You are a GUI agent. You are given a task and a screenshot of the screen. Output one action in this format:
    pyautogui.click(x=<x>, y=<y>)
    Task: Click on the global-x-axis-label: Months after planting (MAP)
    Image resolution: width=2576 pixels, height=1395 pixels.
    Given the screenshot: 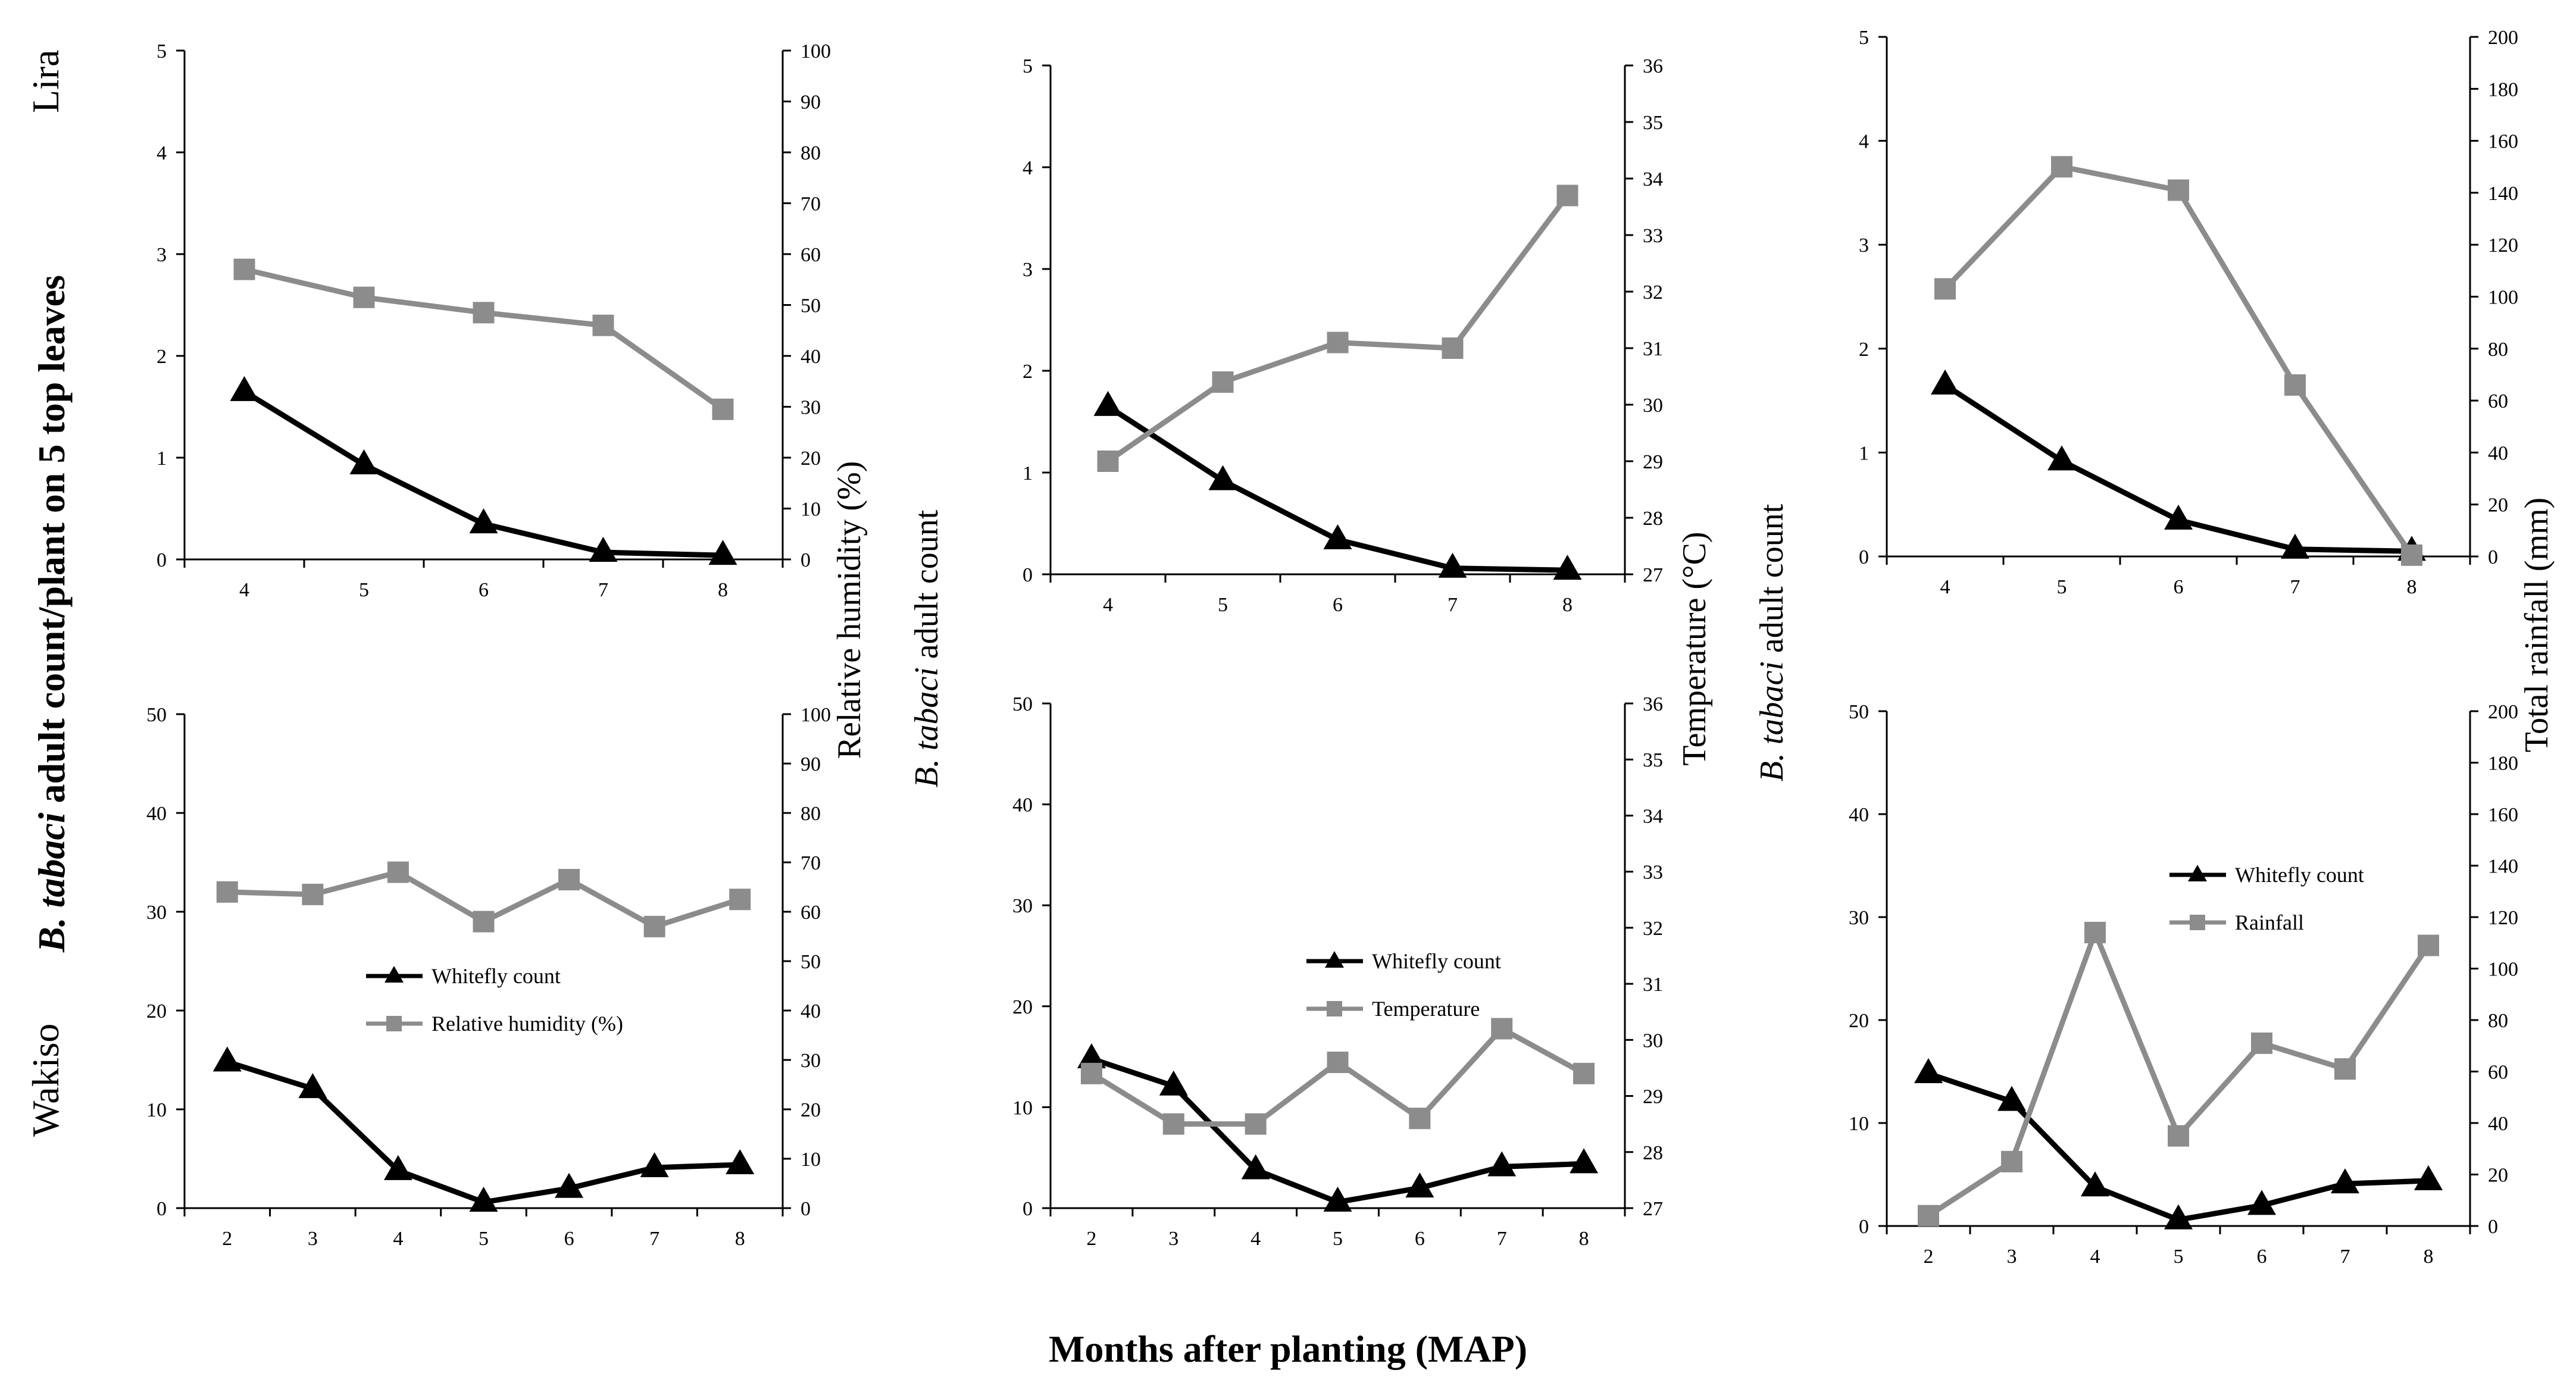 What is the action you would take?
    pyautogui.click(x=1288, y=1349)
    